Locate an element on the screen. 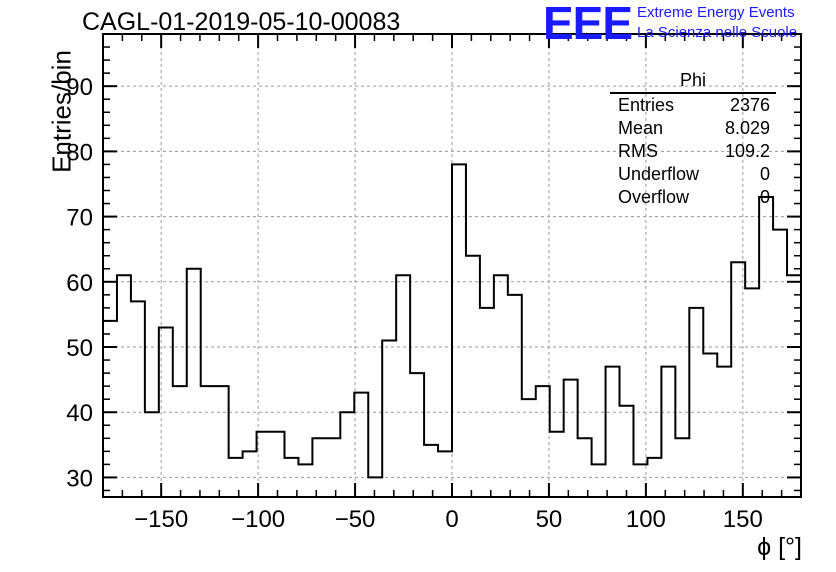 Image resolution: width=836 pixels, height=572 pixels. stats-value: 109.2 is located at coordinates (747, 151).